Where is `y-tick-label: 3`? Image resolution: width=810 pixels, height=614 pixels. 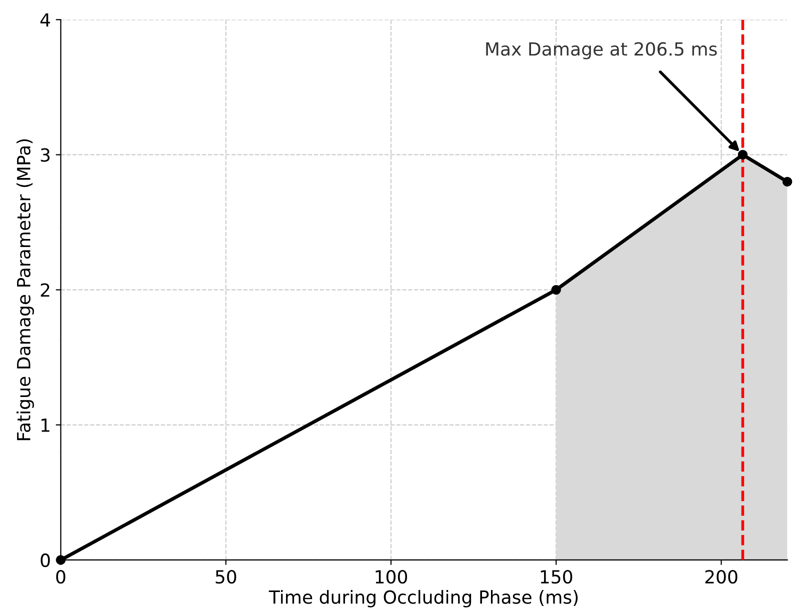 y-tick-label: 3 is located at coordinates (45, 155).